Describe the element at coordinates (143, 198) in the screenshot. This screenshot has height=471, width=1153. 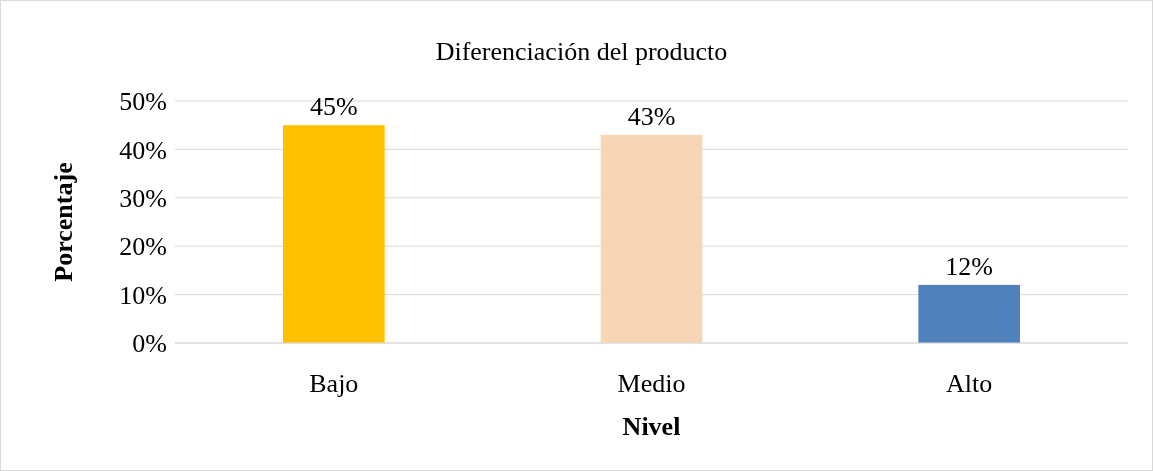
I see `y-tick-label: 30%` at that location.